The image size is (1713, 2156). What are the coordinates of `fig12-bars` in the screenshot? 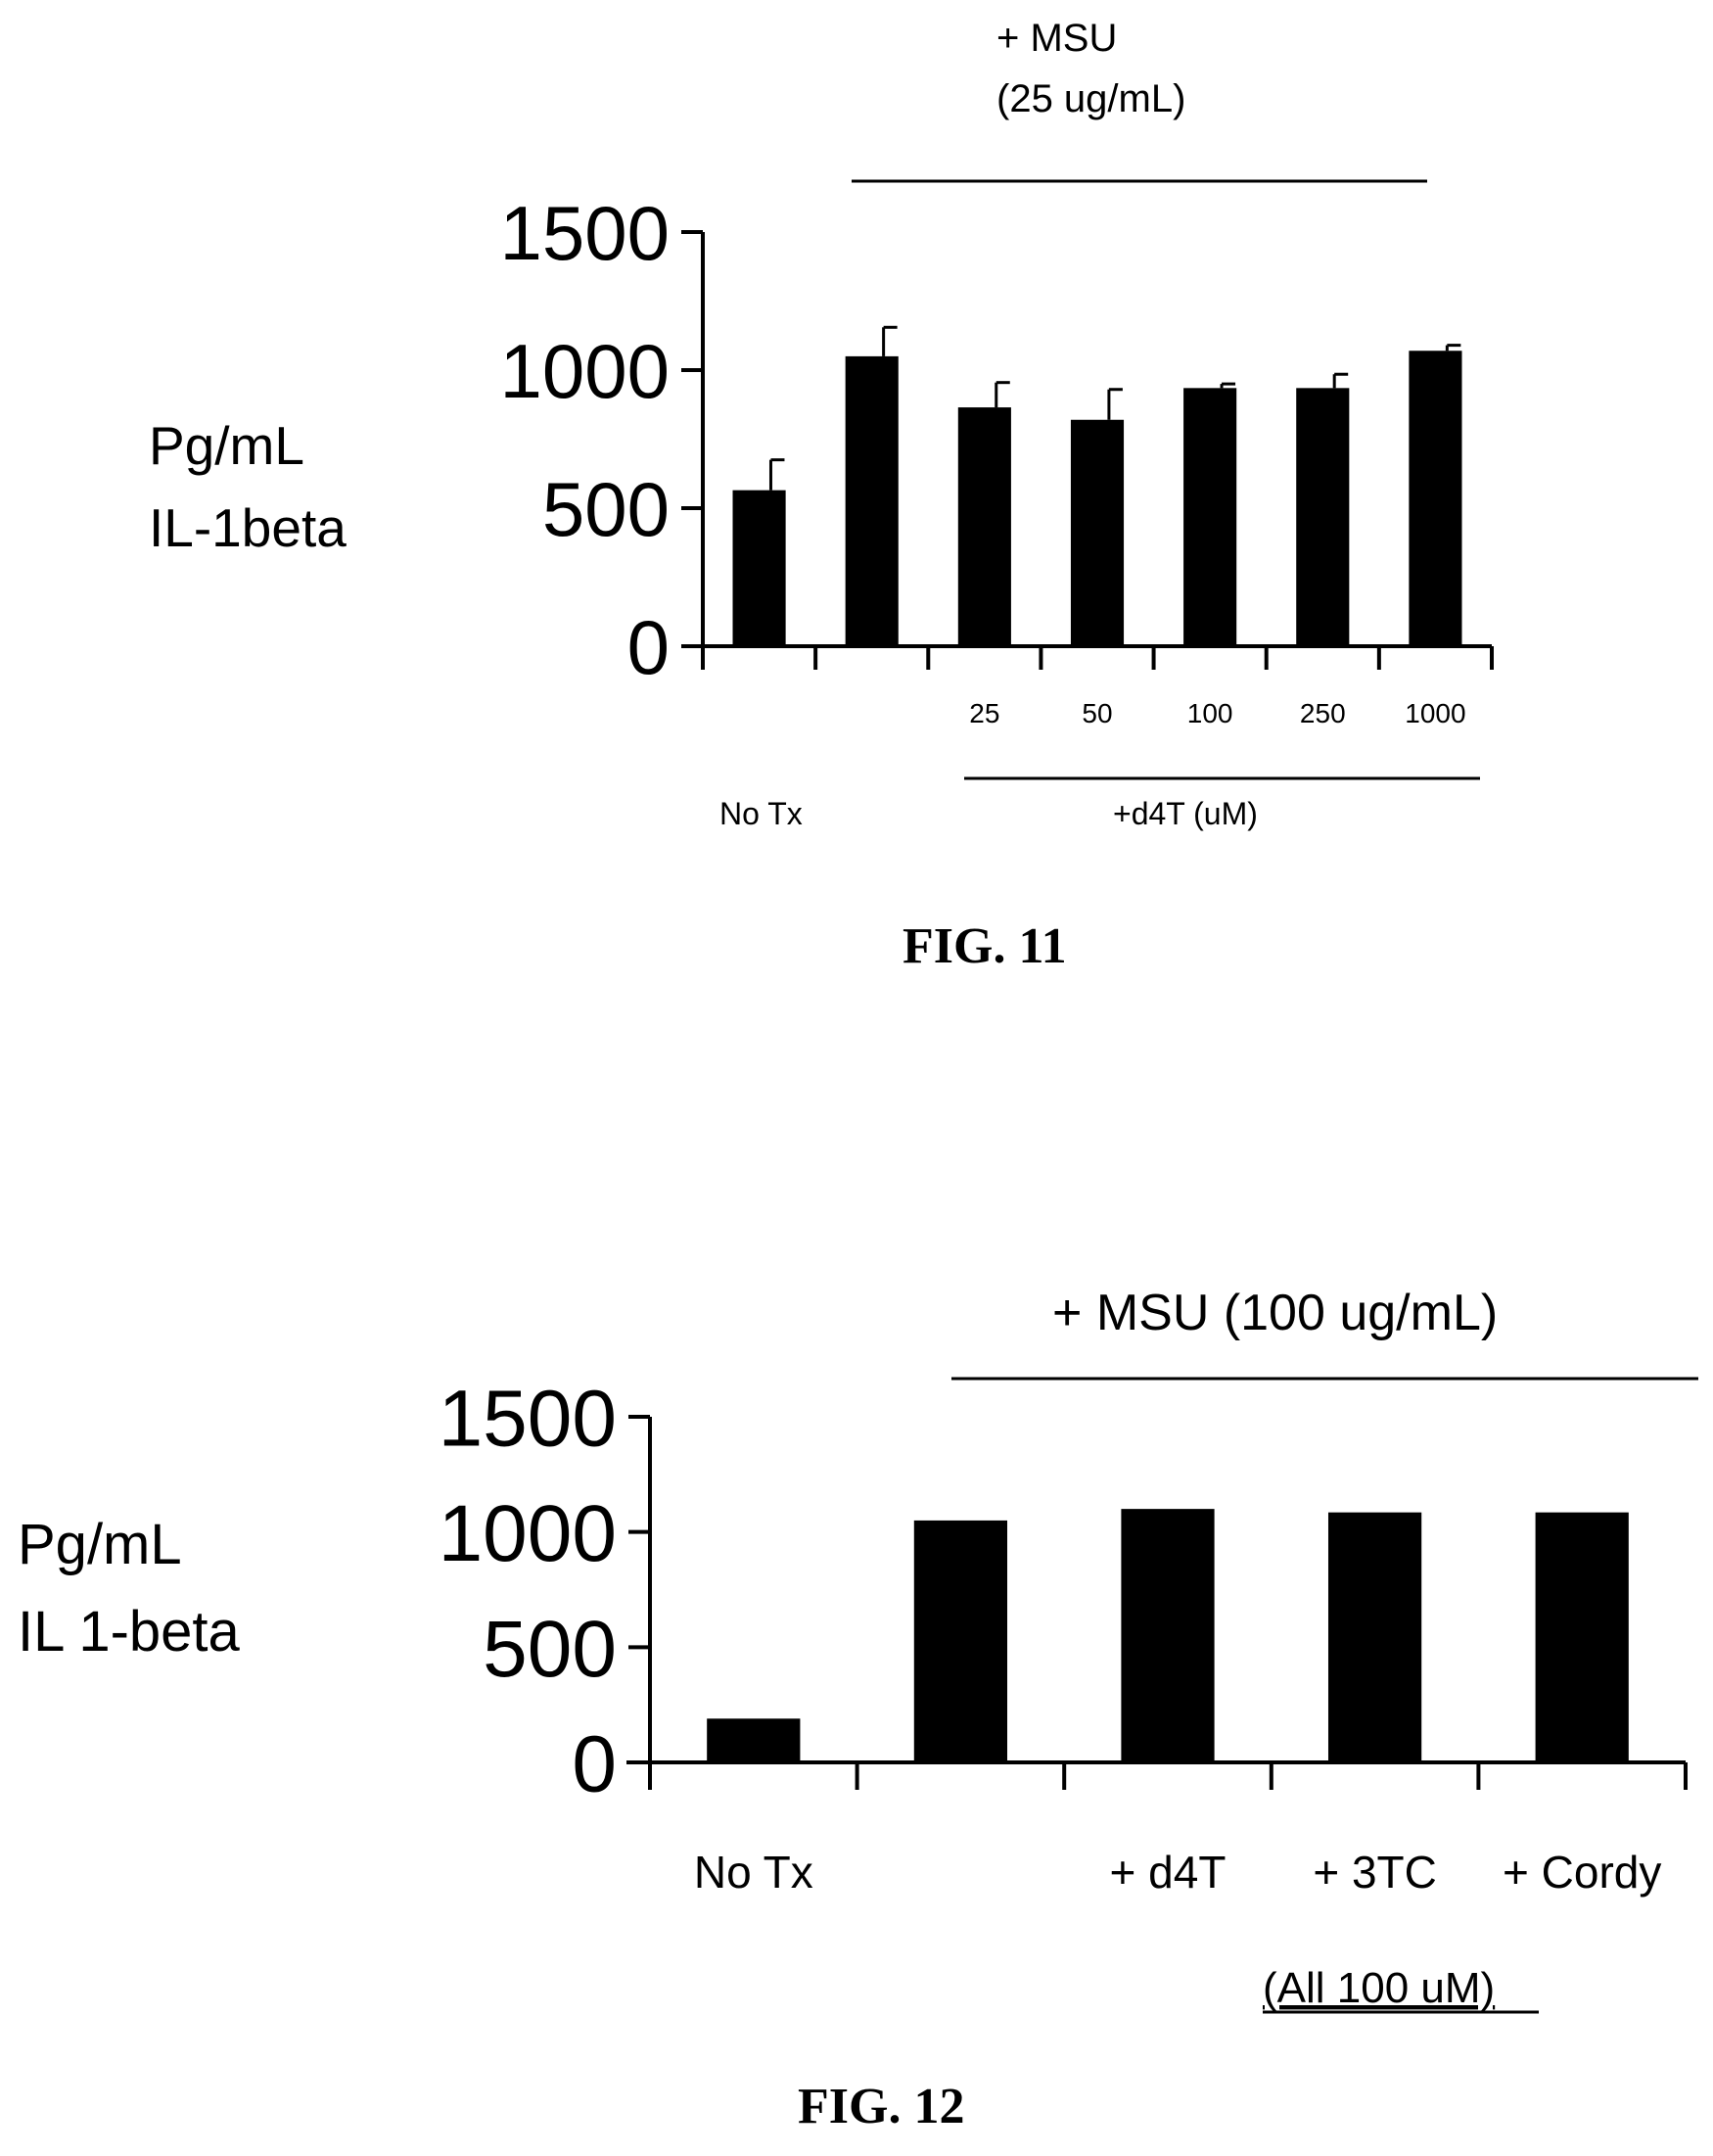 It's located at (1168, 1636).